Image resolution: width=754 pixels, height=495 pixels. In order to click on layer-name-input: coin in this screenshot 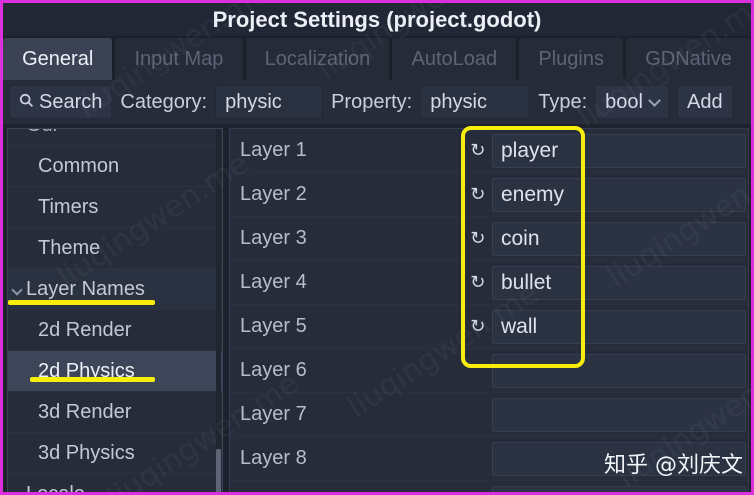, I will do `click(619, 238)`.